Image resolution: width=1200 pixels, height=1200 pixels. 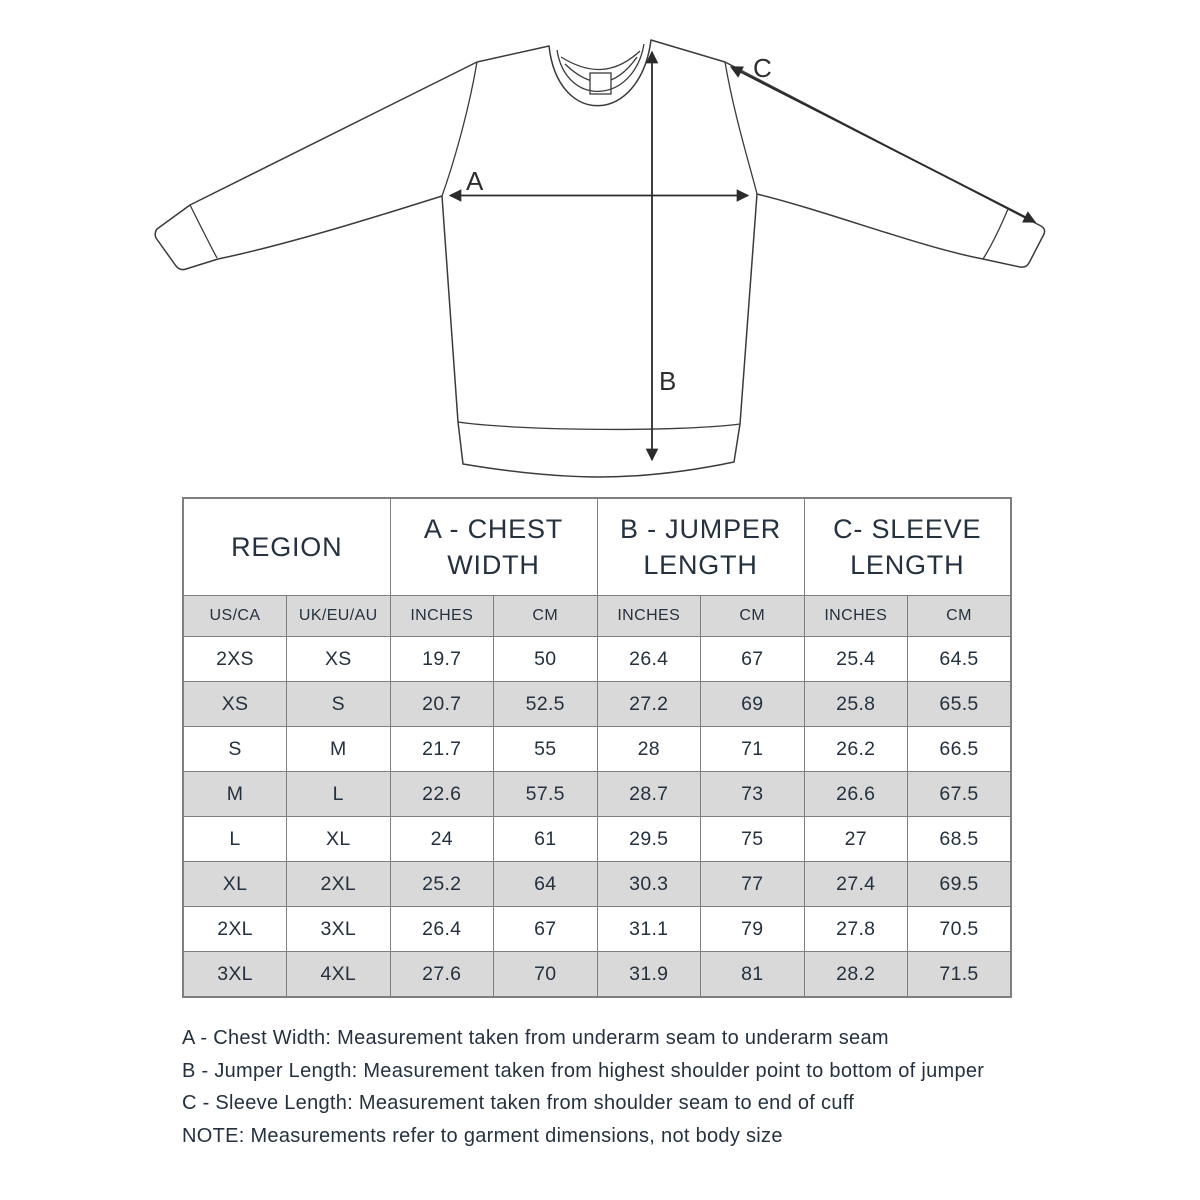 I want to click on table-cell: 65.5, so click(x=959, y=704).